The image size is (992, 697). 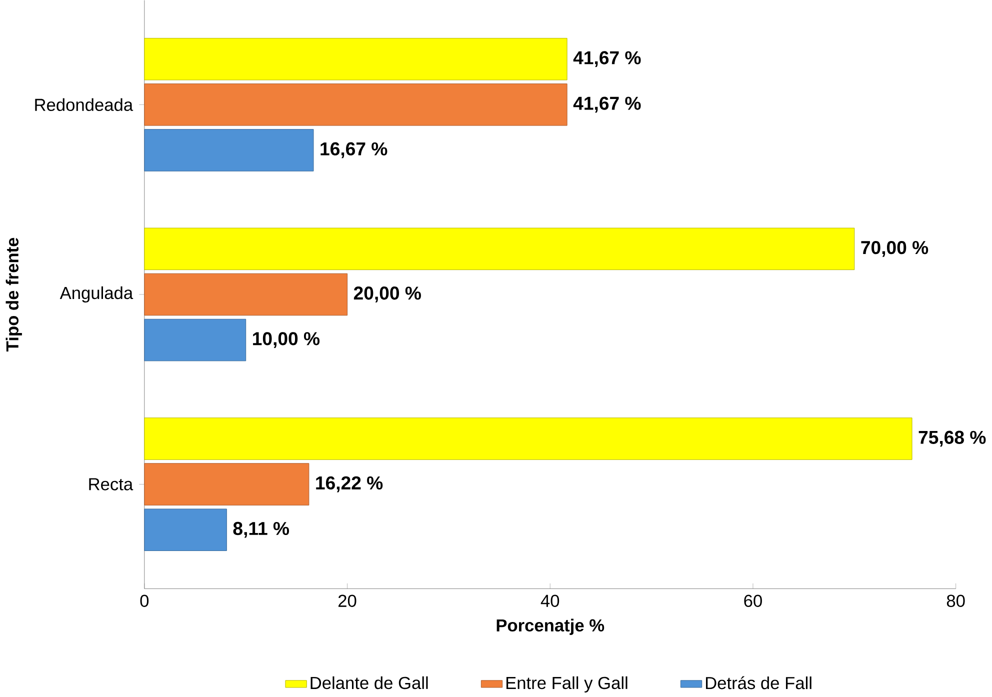 What do you see at coordinates (347, 601) in the screenshot?
I see `x-tick-label: 20` at bounding box center [347, 601].